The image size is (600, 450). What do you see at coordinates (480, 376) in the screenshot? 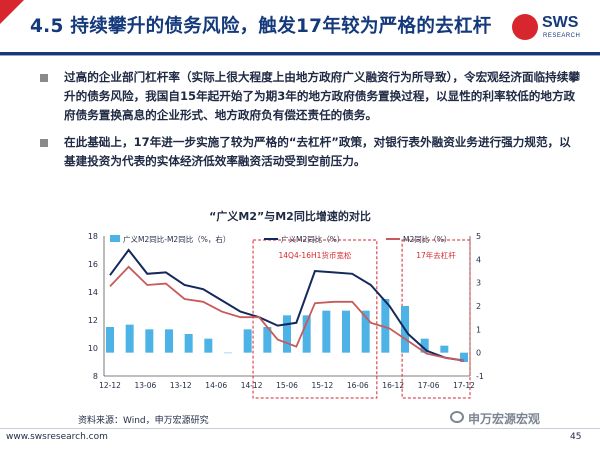
I see `right-tick-label: -1` at bounding box center [480, 376].